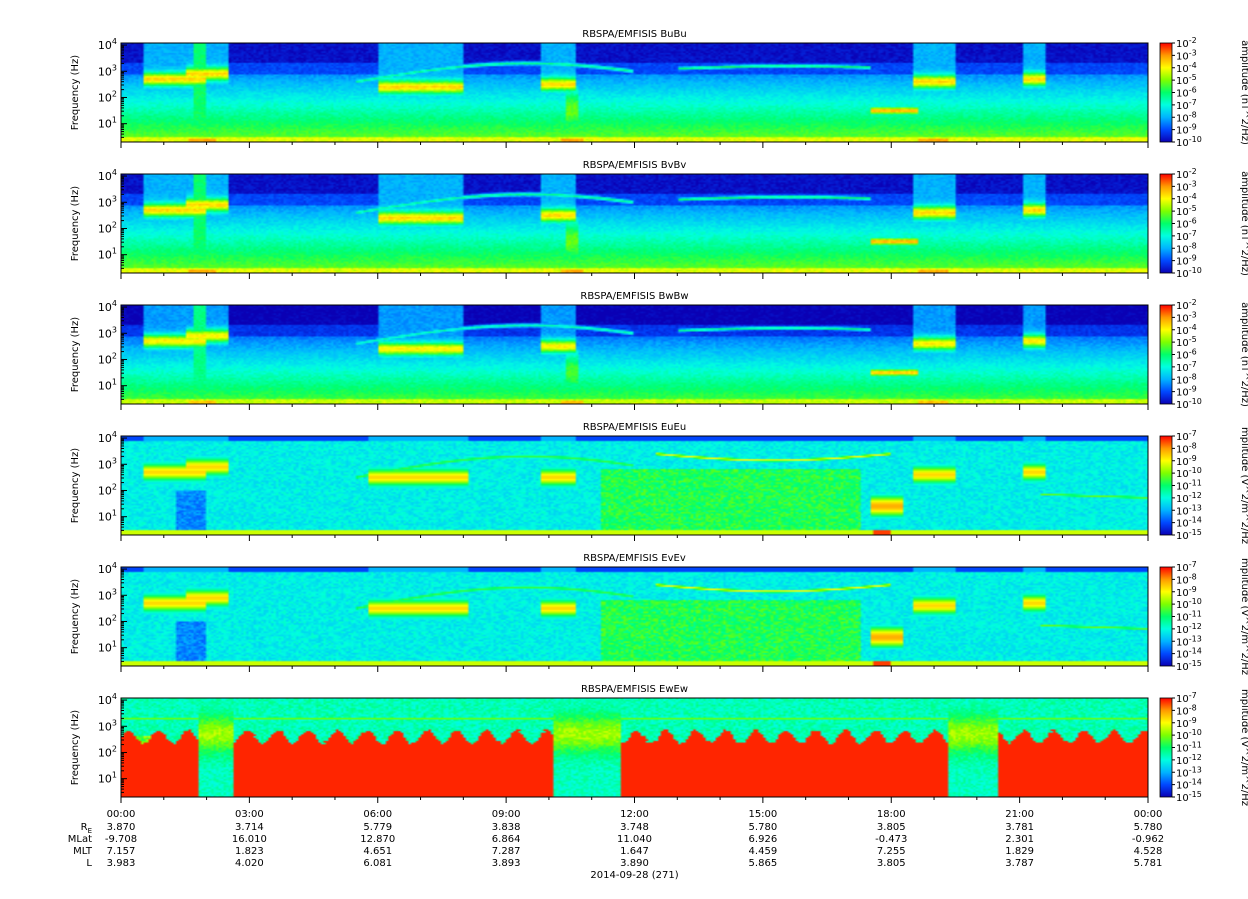  What do you see at coordinates (249, 814) in the screenshot?
I see `x-tick-label: 03:00` at bounding box center [249, 814].